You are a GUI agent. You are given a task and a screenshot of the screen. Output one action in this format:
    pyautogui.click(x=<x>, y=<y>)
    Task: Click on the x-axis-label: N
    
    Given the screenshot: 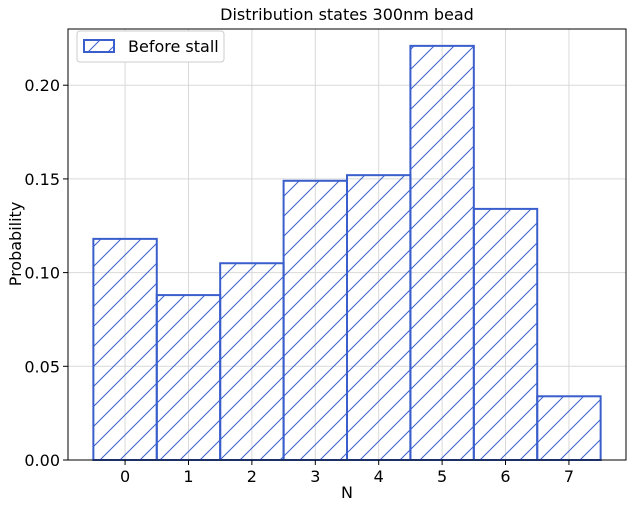 What is the action you would take?
    pyautogui.click(x=347, y=492)
    